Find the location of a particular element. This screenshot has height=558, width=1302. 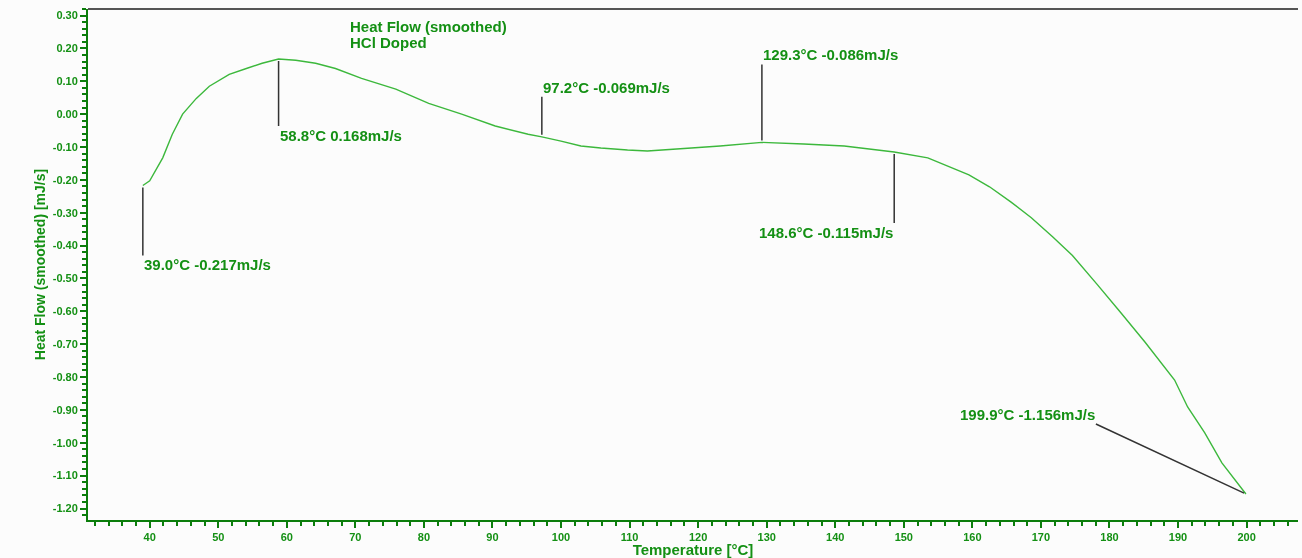

y-tick-label: -1.10 is located at coordinates (65, 475).